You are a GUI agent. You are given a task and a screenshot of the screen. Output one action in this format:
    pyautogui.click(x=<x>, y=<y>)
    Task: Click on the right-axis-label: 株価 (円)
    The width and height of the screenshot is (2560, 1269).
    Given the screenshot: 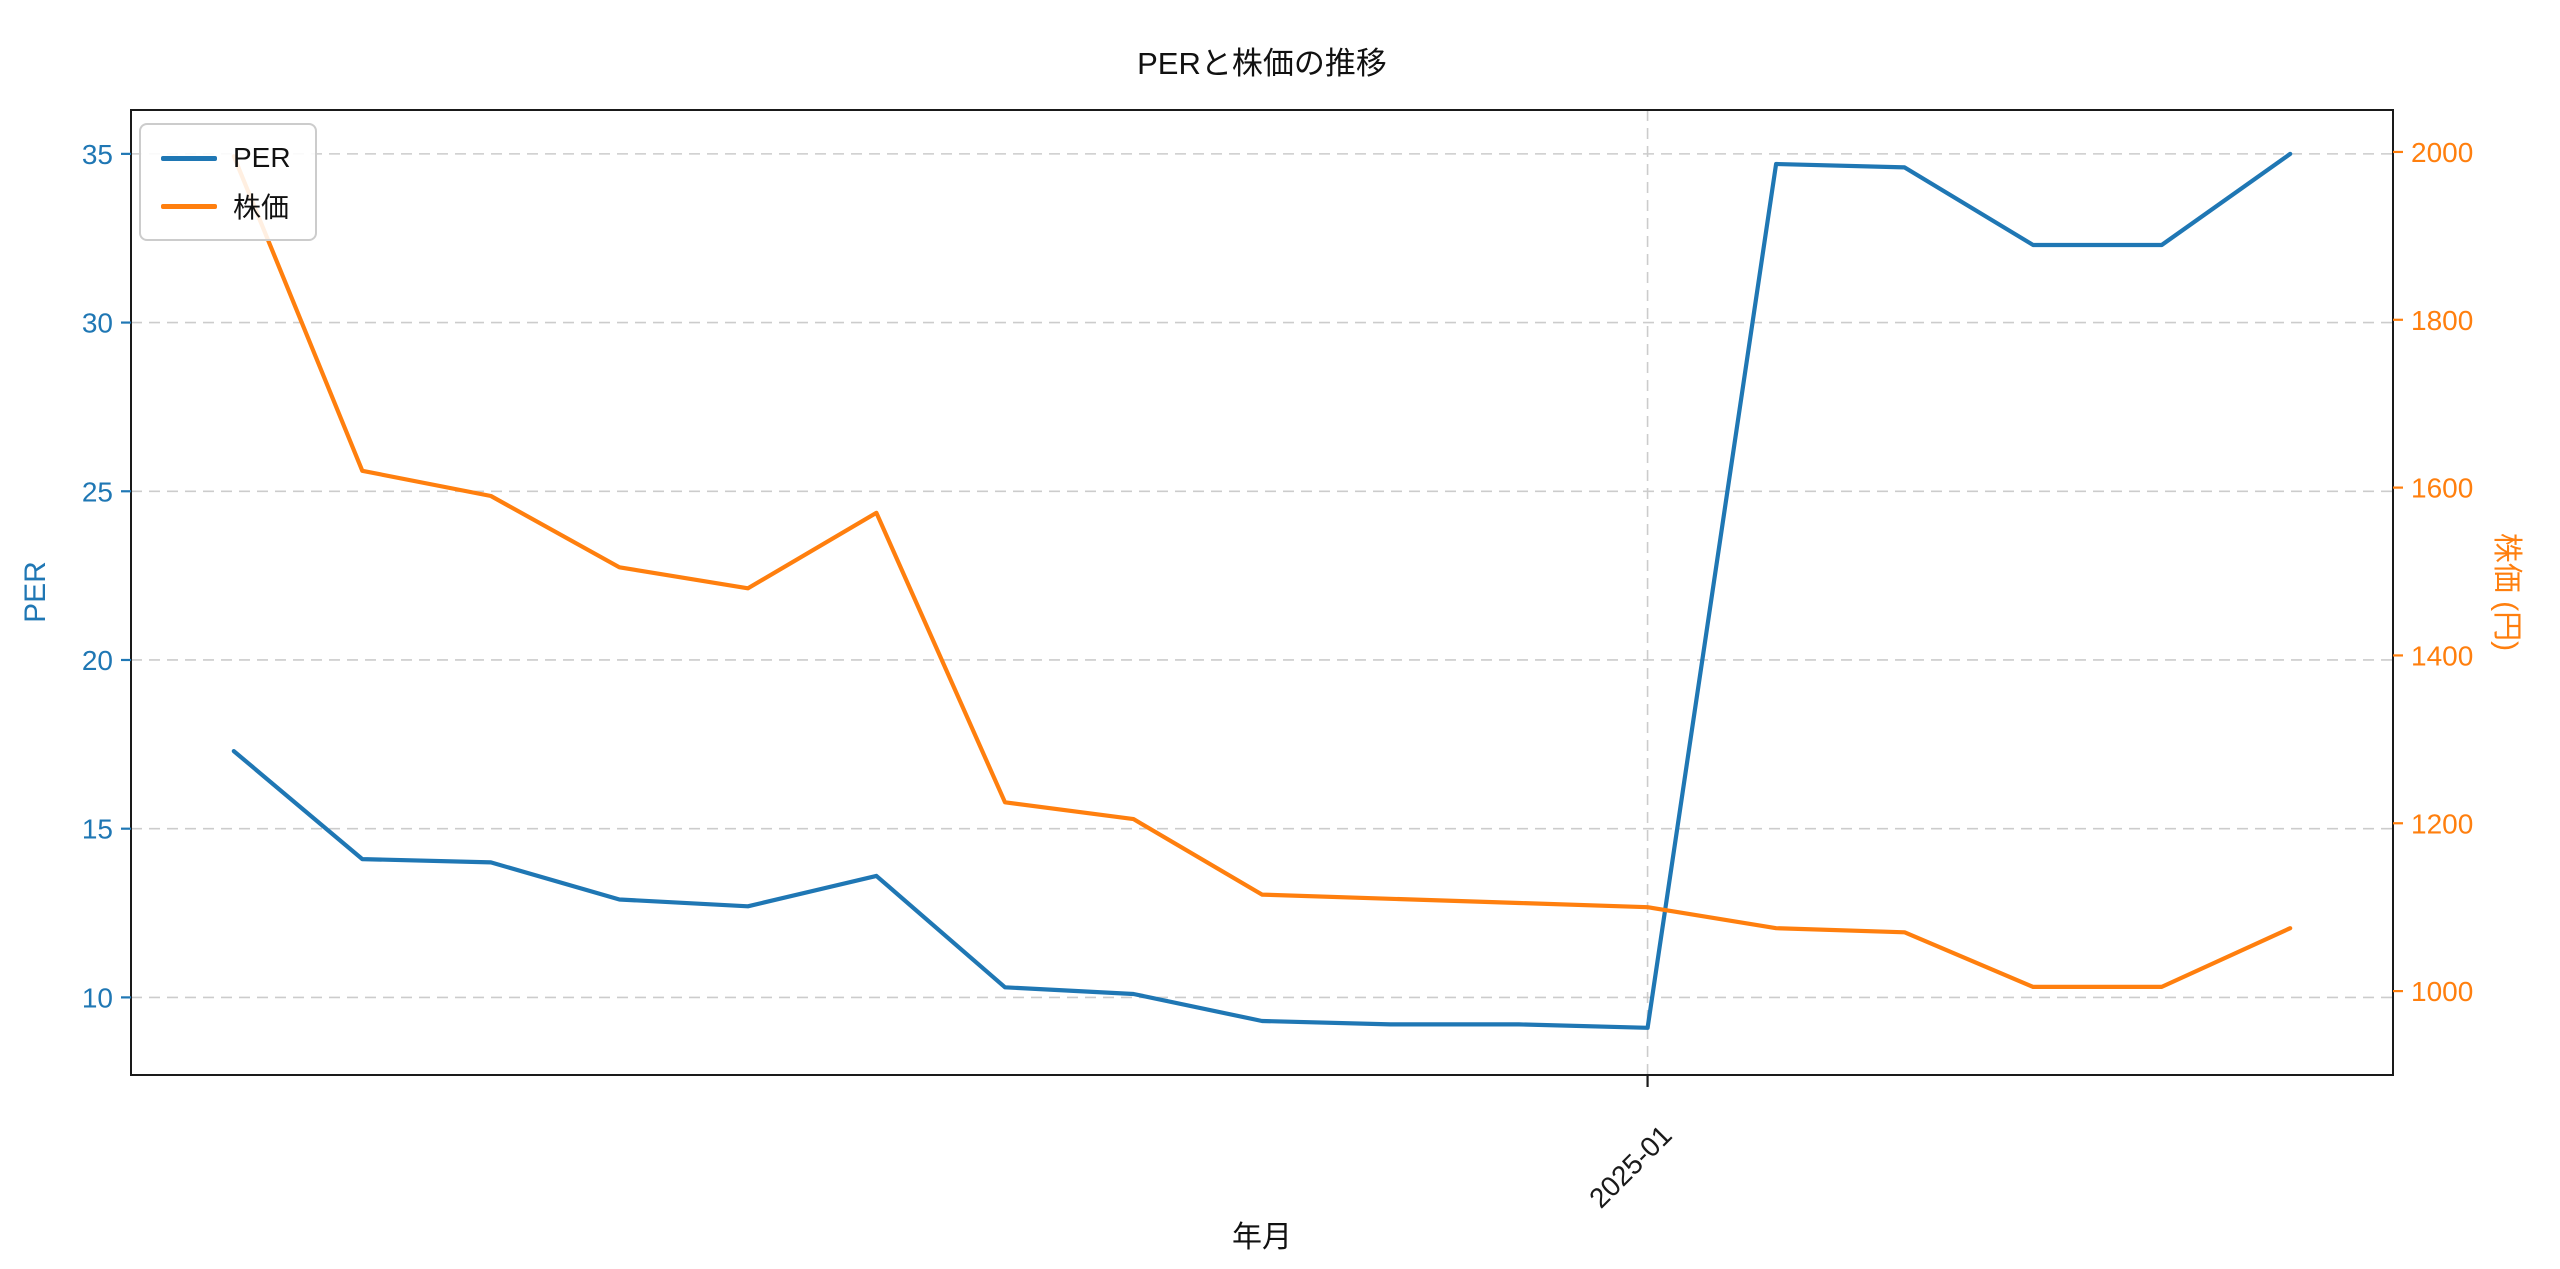 What is the action you would take?
    pyautogui.click(x=2506, y=592)
    